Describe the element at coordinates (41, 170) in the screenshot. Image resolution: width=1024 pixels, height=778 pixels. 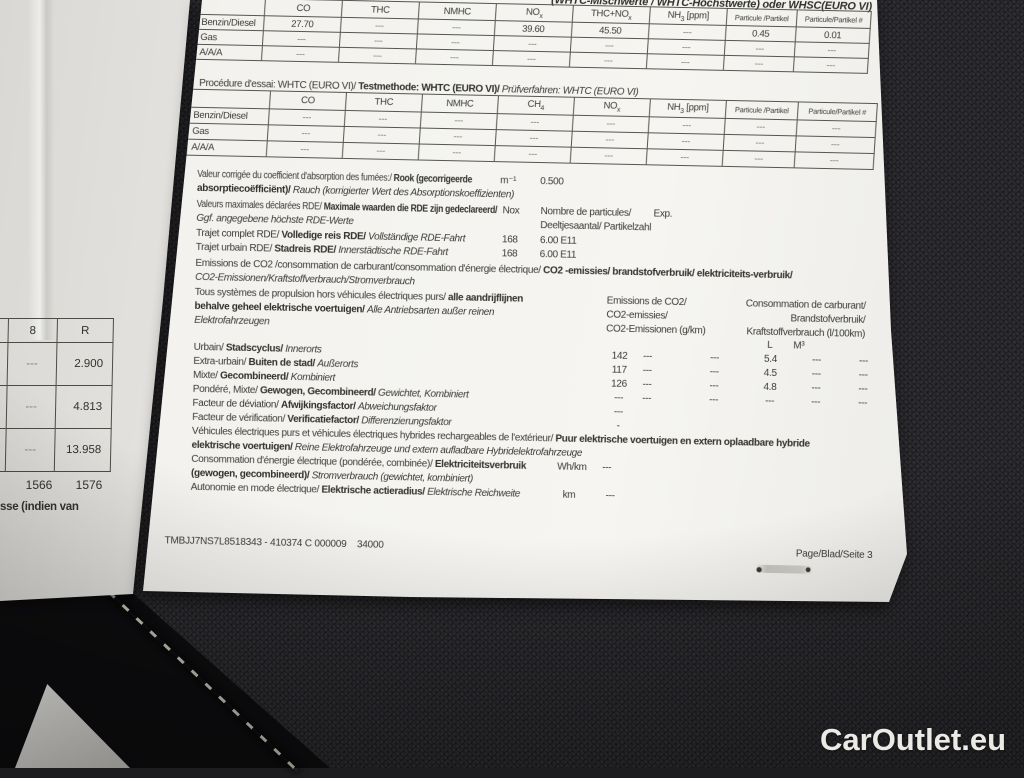
I see `paper-fold-crease` at that location.